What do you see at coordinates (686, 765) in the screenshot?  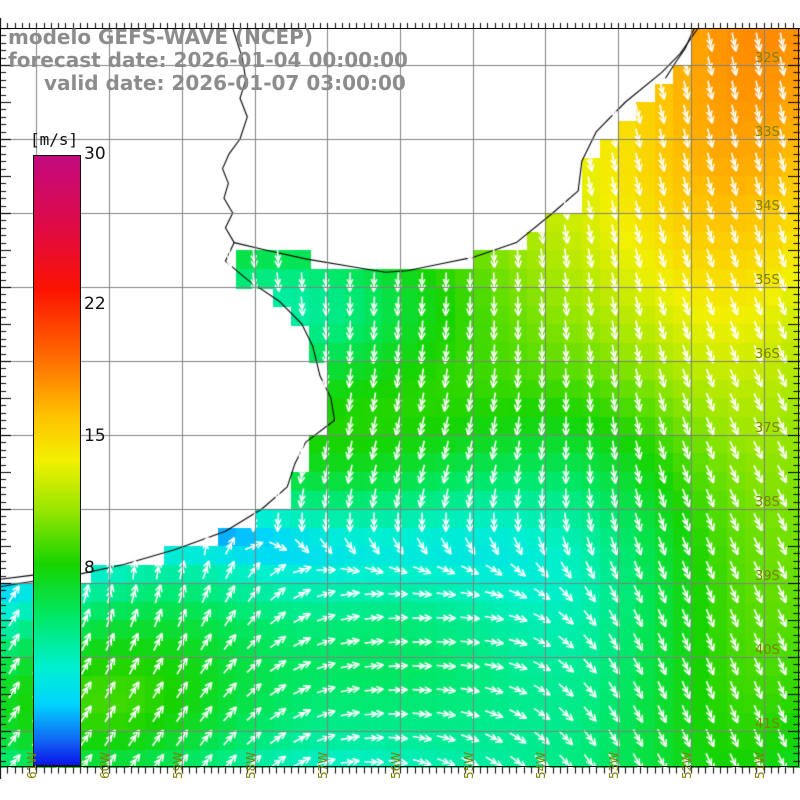 I see `lon-label-52W: 52W` at bounding box center [686, 765].